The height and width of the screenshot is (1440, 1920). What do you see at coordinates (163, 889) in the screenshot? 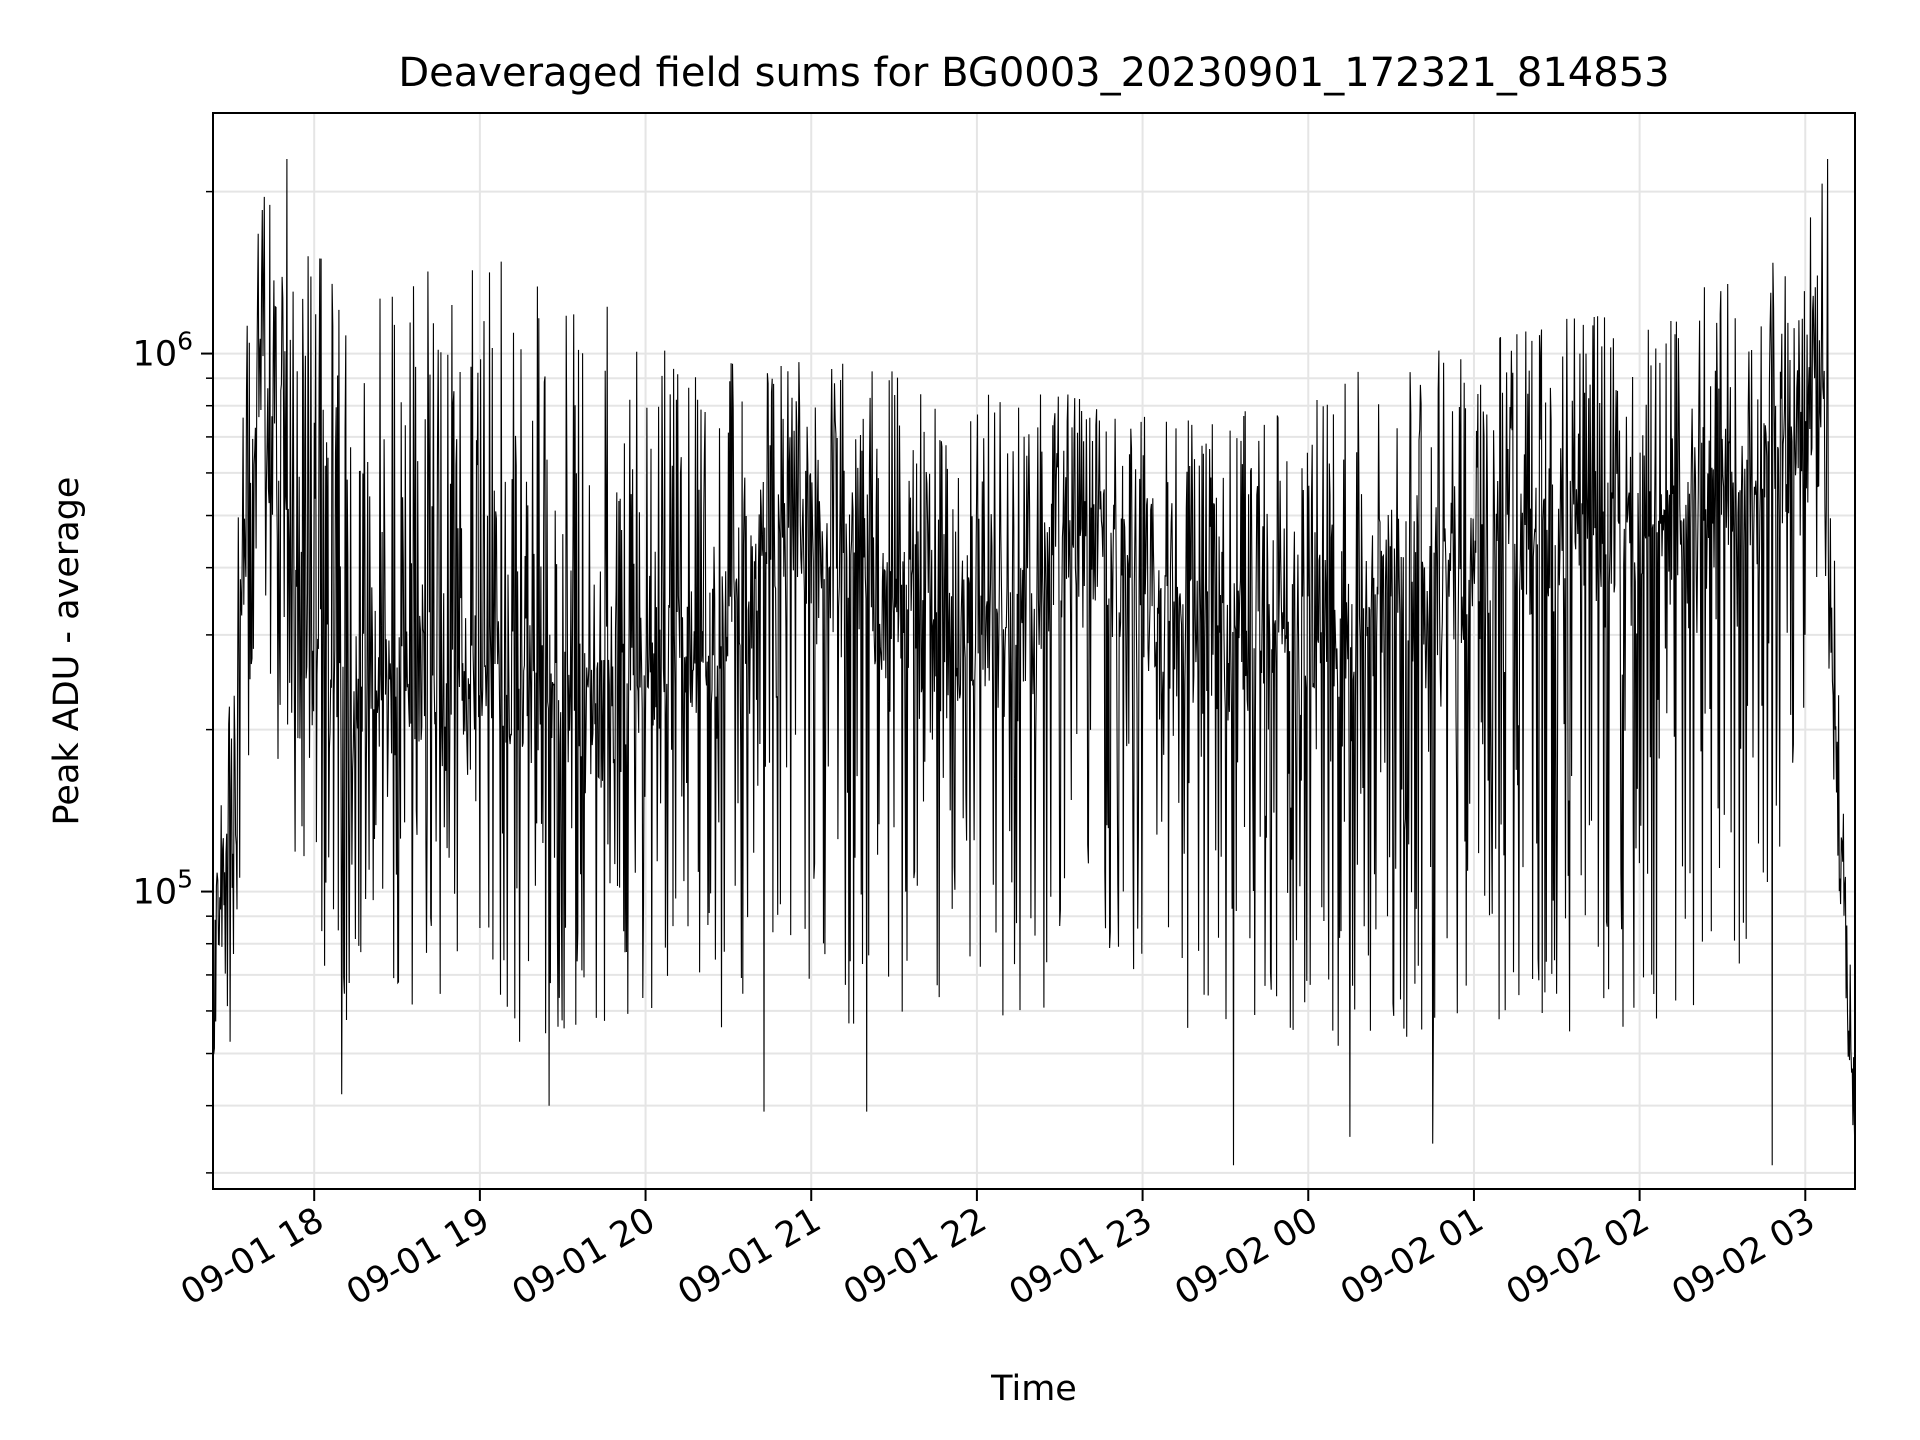
I see `y-tick-label: 10⁵` at bounding box center [163, 889].